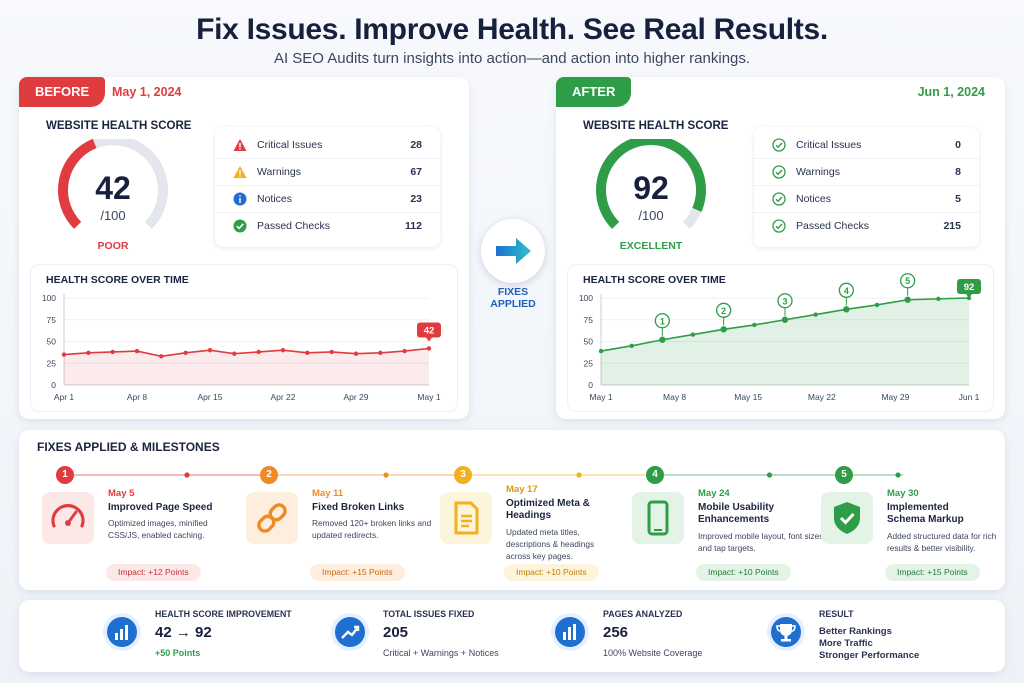  I want to click on x-tick-label: May 1, so click(600, 397).